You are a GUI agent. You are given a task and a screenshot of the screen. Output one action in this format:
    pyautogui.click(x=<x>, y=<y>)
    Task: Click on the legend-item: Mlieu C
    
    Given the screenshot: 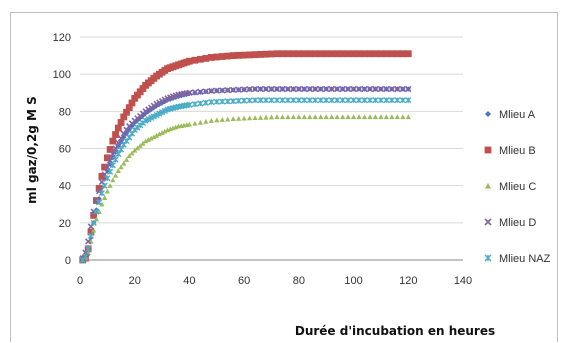 What is the action you would take?
    pyautogui.click(x=510, y=187)
    